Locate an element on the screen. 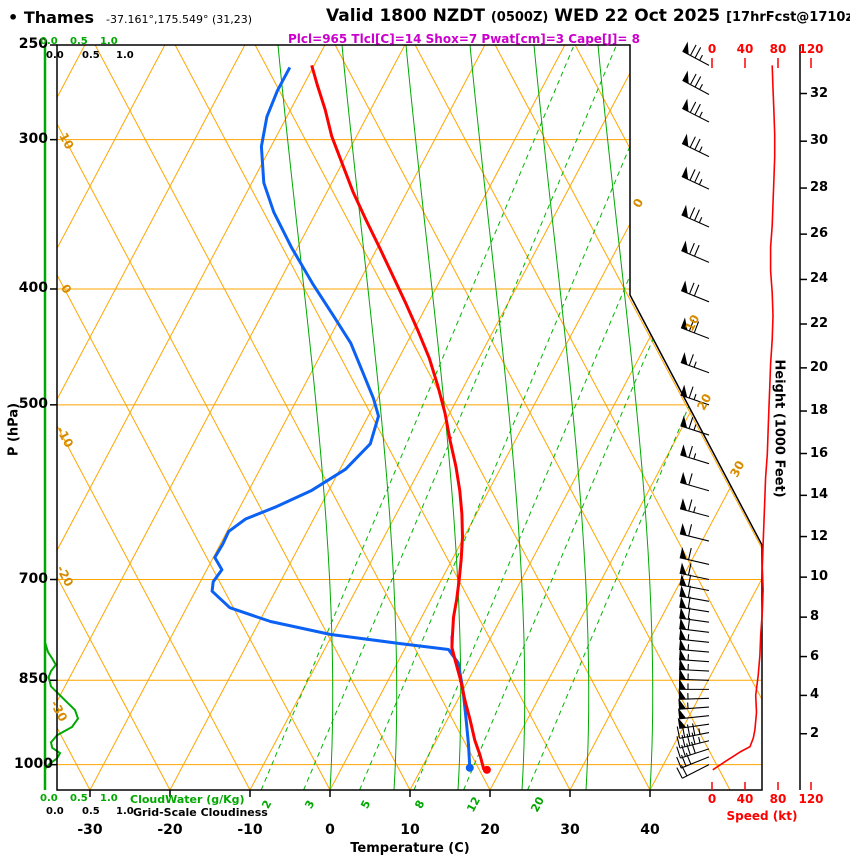 The image size is (850, 860). temperature-surface-dot is located at coordinates (486, 769).